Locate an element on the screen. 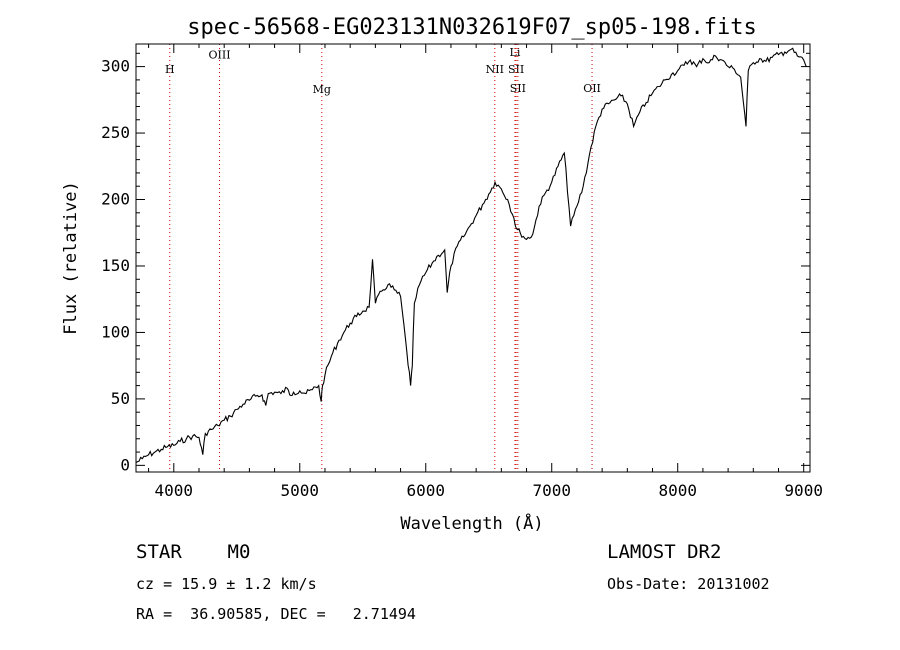  redshift-velocity: cz = 15.9 ± 1.2 km/s is located at coordinates (226, 584).